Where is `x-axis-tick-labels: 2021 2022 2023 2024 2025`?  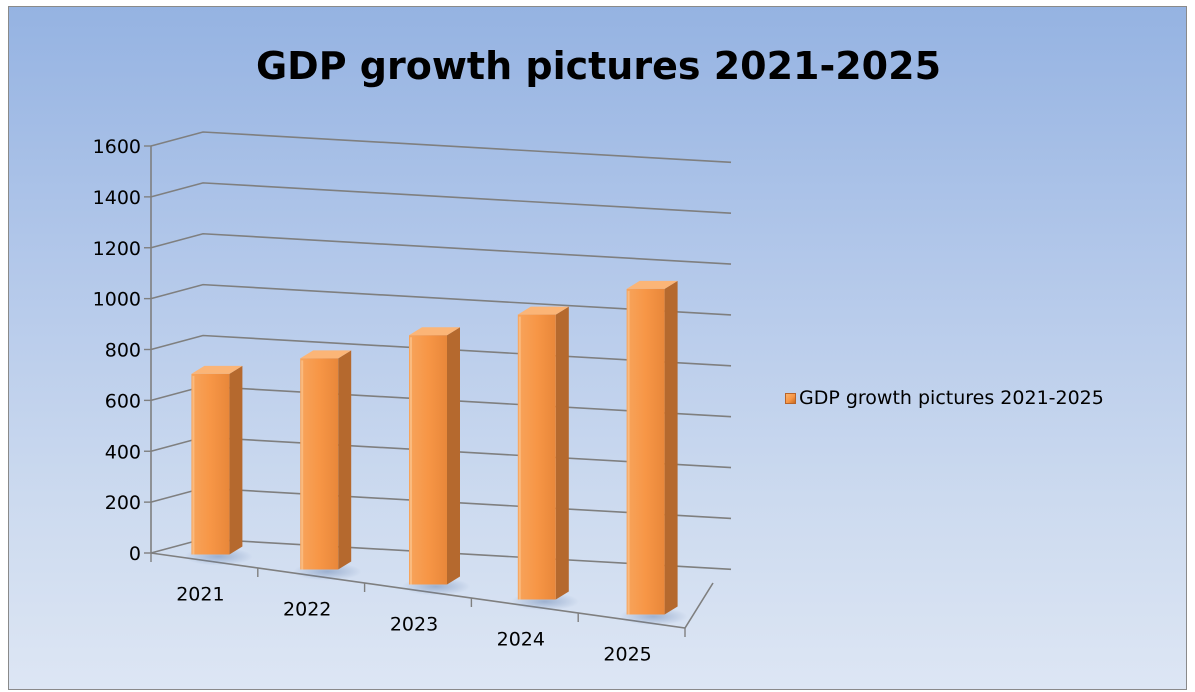
x-axis-tick-labels: 2021 2022 2023 2024 2025 is located at coordinates (414, 625).